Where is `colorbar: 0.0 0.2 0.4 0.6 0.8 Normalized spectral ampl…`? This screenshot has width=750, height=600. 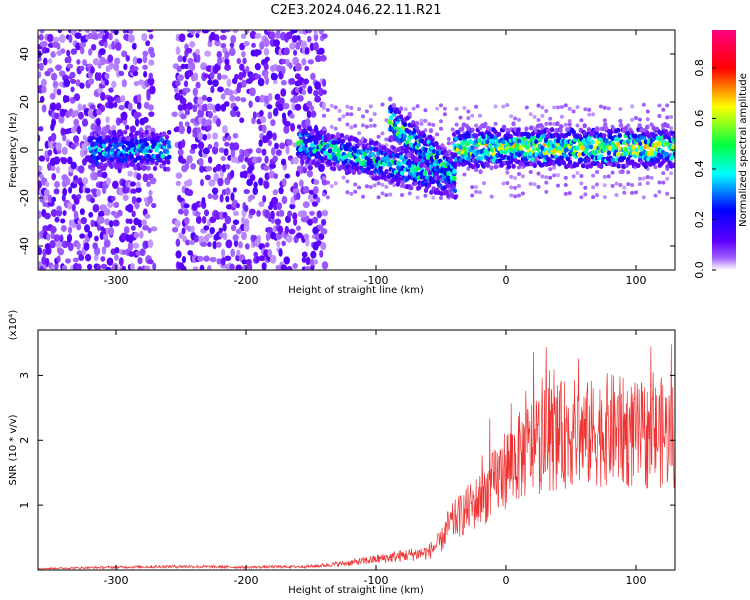
colorbar: 0.0 0.2 0.4 0.6 0.8 Normalized spectral ampl… is located at coordinates (721, 154).